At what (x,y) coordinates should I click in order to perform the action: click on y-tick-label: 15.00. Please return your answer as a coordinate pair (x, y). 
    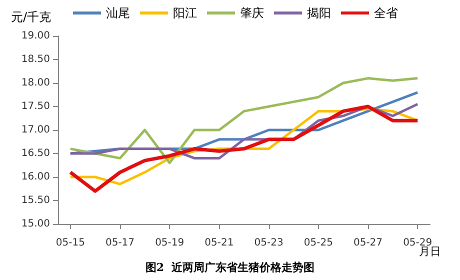
    Looking at the image, I should click on (35, 224).